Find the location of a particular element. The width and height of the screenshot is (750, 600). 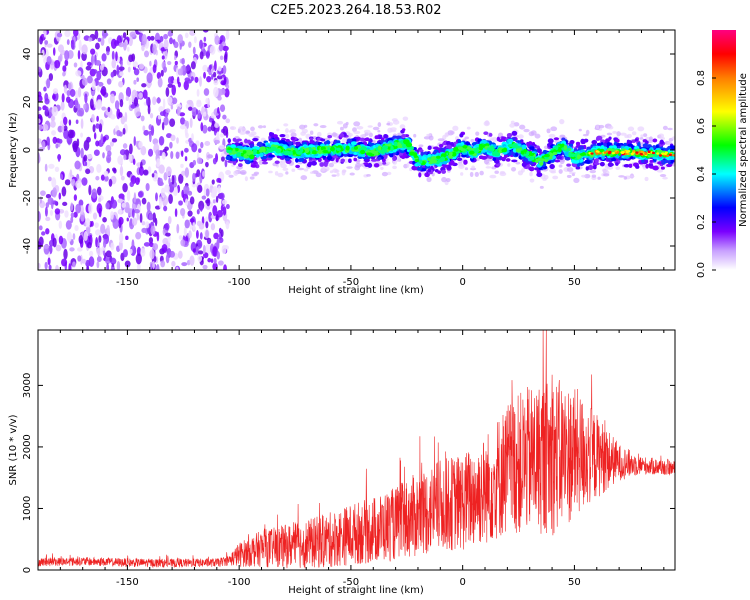

colorbar-tick-label: 0.4 is located at coordinates (701, 174).